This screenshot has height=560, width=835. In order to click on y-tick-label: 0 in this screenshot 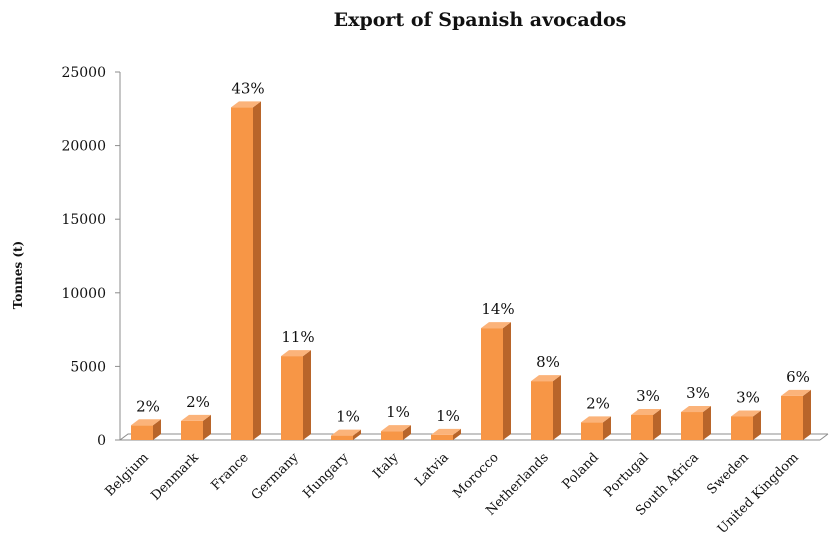, I will do `click(101, 441)`.